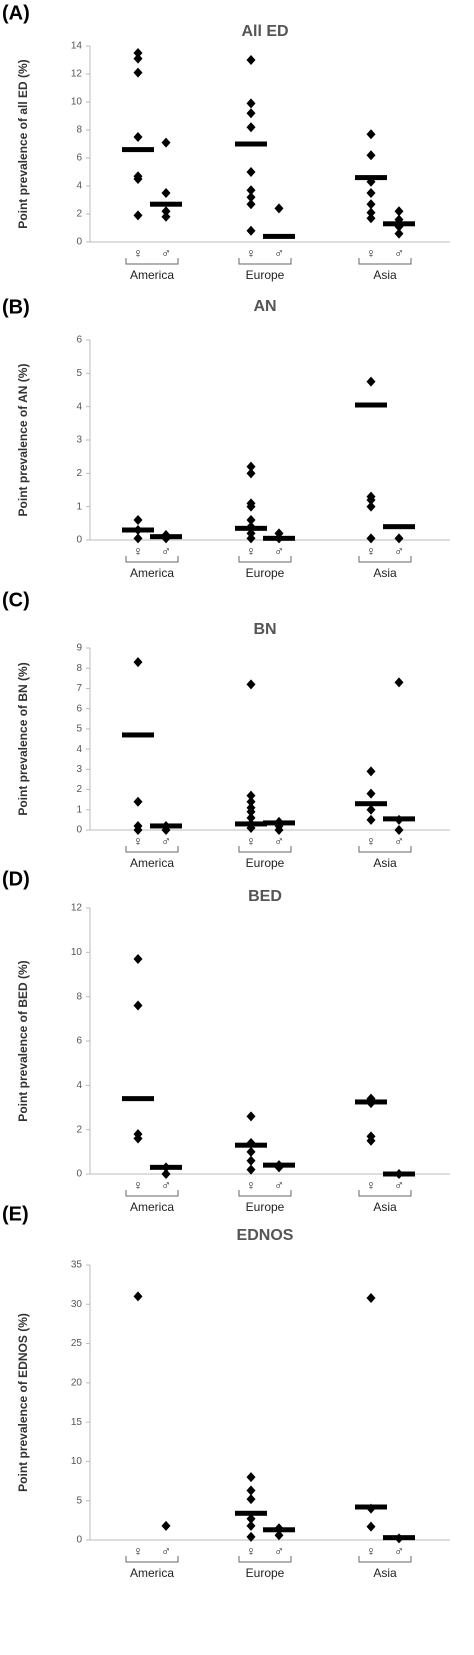 The width and height of the screenshot is (474, 1655). I want to click on chart-title: EDNOS, so click(265, 1235).